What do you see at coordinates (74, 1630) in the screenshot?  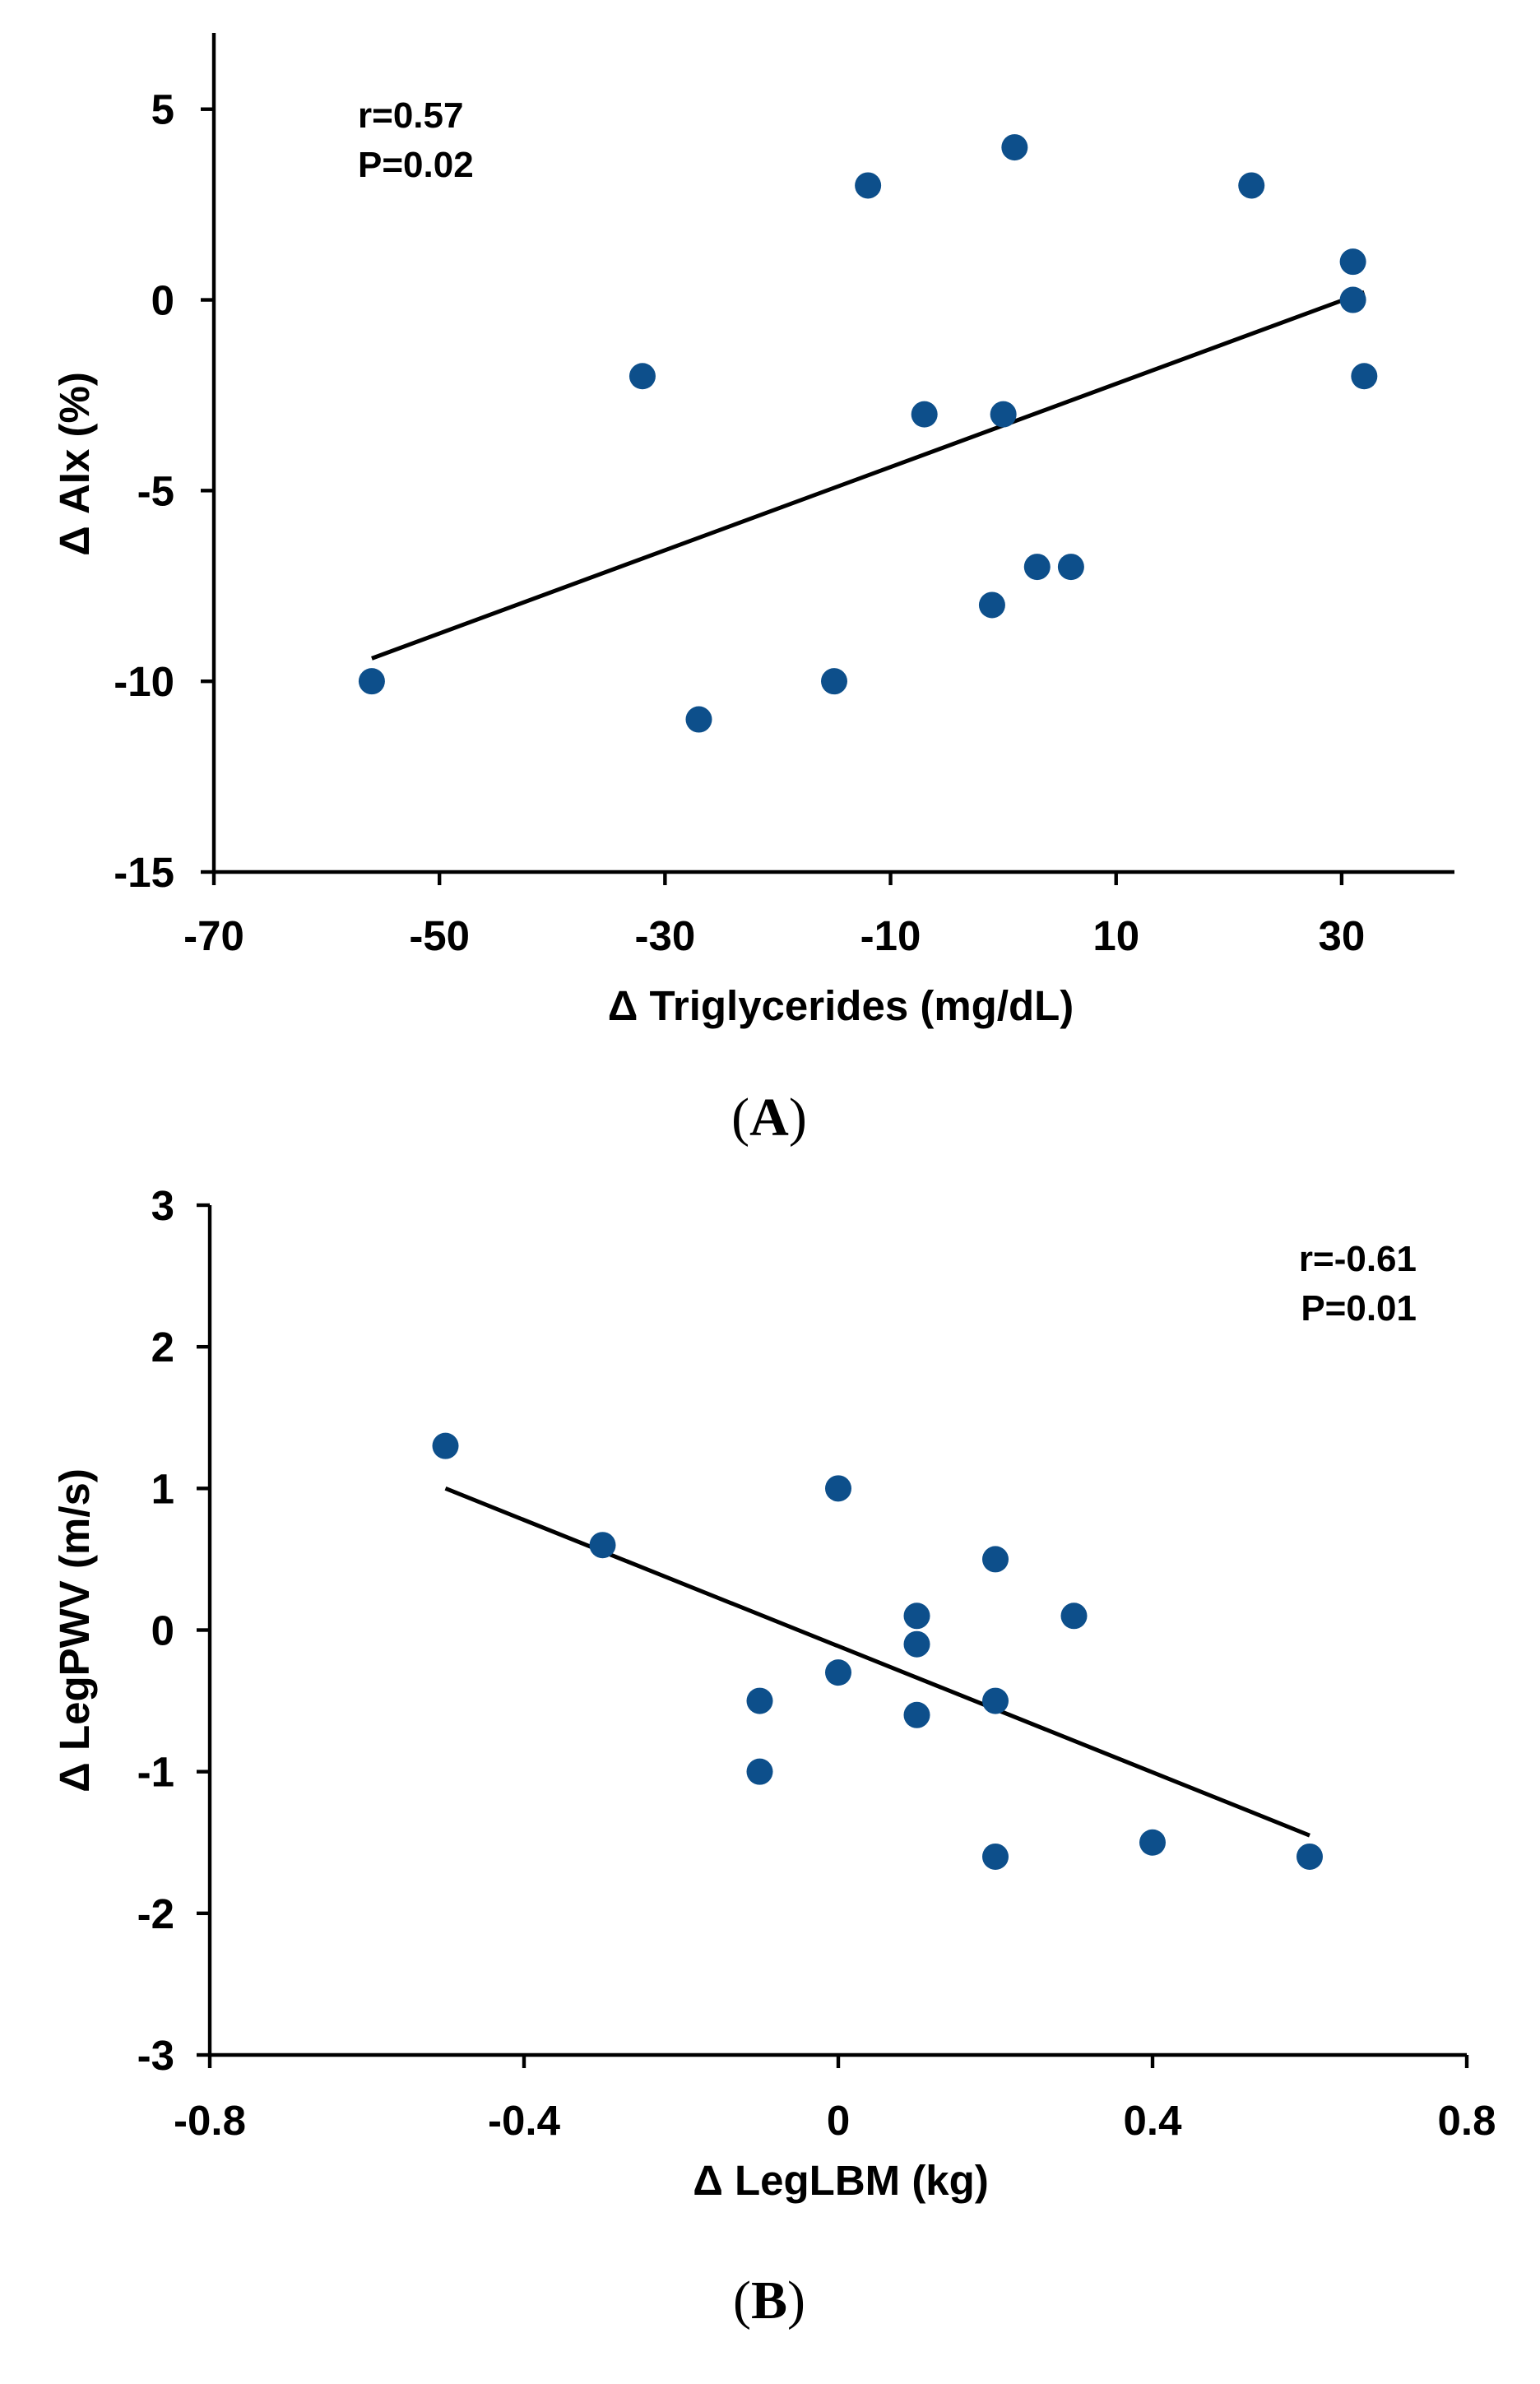 I see `panel-b-y-axis-title: Δ LegPWV (m/s)` at bounding box center [74, 1630].